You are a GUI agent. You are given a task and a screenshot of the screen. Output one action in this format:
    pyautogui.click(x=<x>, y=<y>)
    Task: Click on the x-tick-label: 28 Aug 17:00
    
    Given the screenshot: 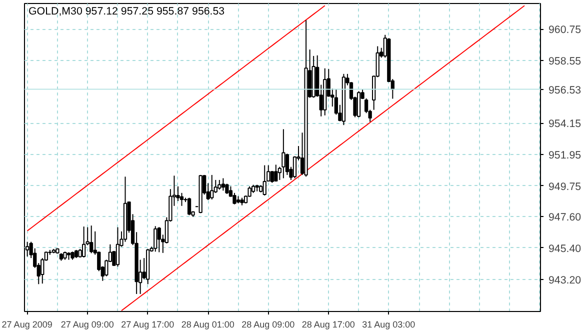 What is the action you would take?
    pyautogui.click(x=328, y=325)
    